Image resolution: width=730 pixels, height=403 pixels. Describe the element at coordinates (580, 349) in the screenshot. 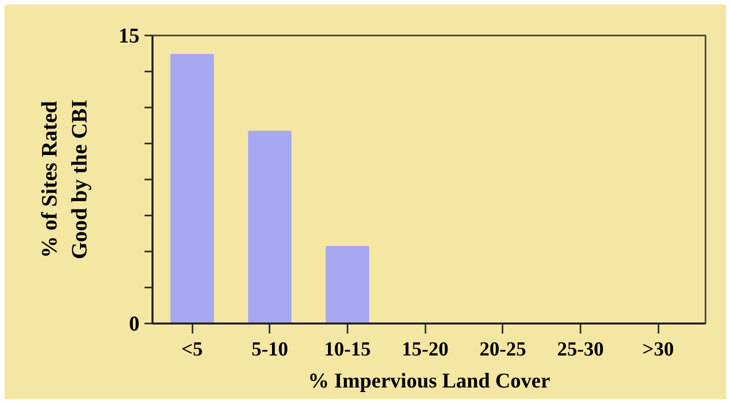

I see `x-tick-label: 25-30` at that location.